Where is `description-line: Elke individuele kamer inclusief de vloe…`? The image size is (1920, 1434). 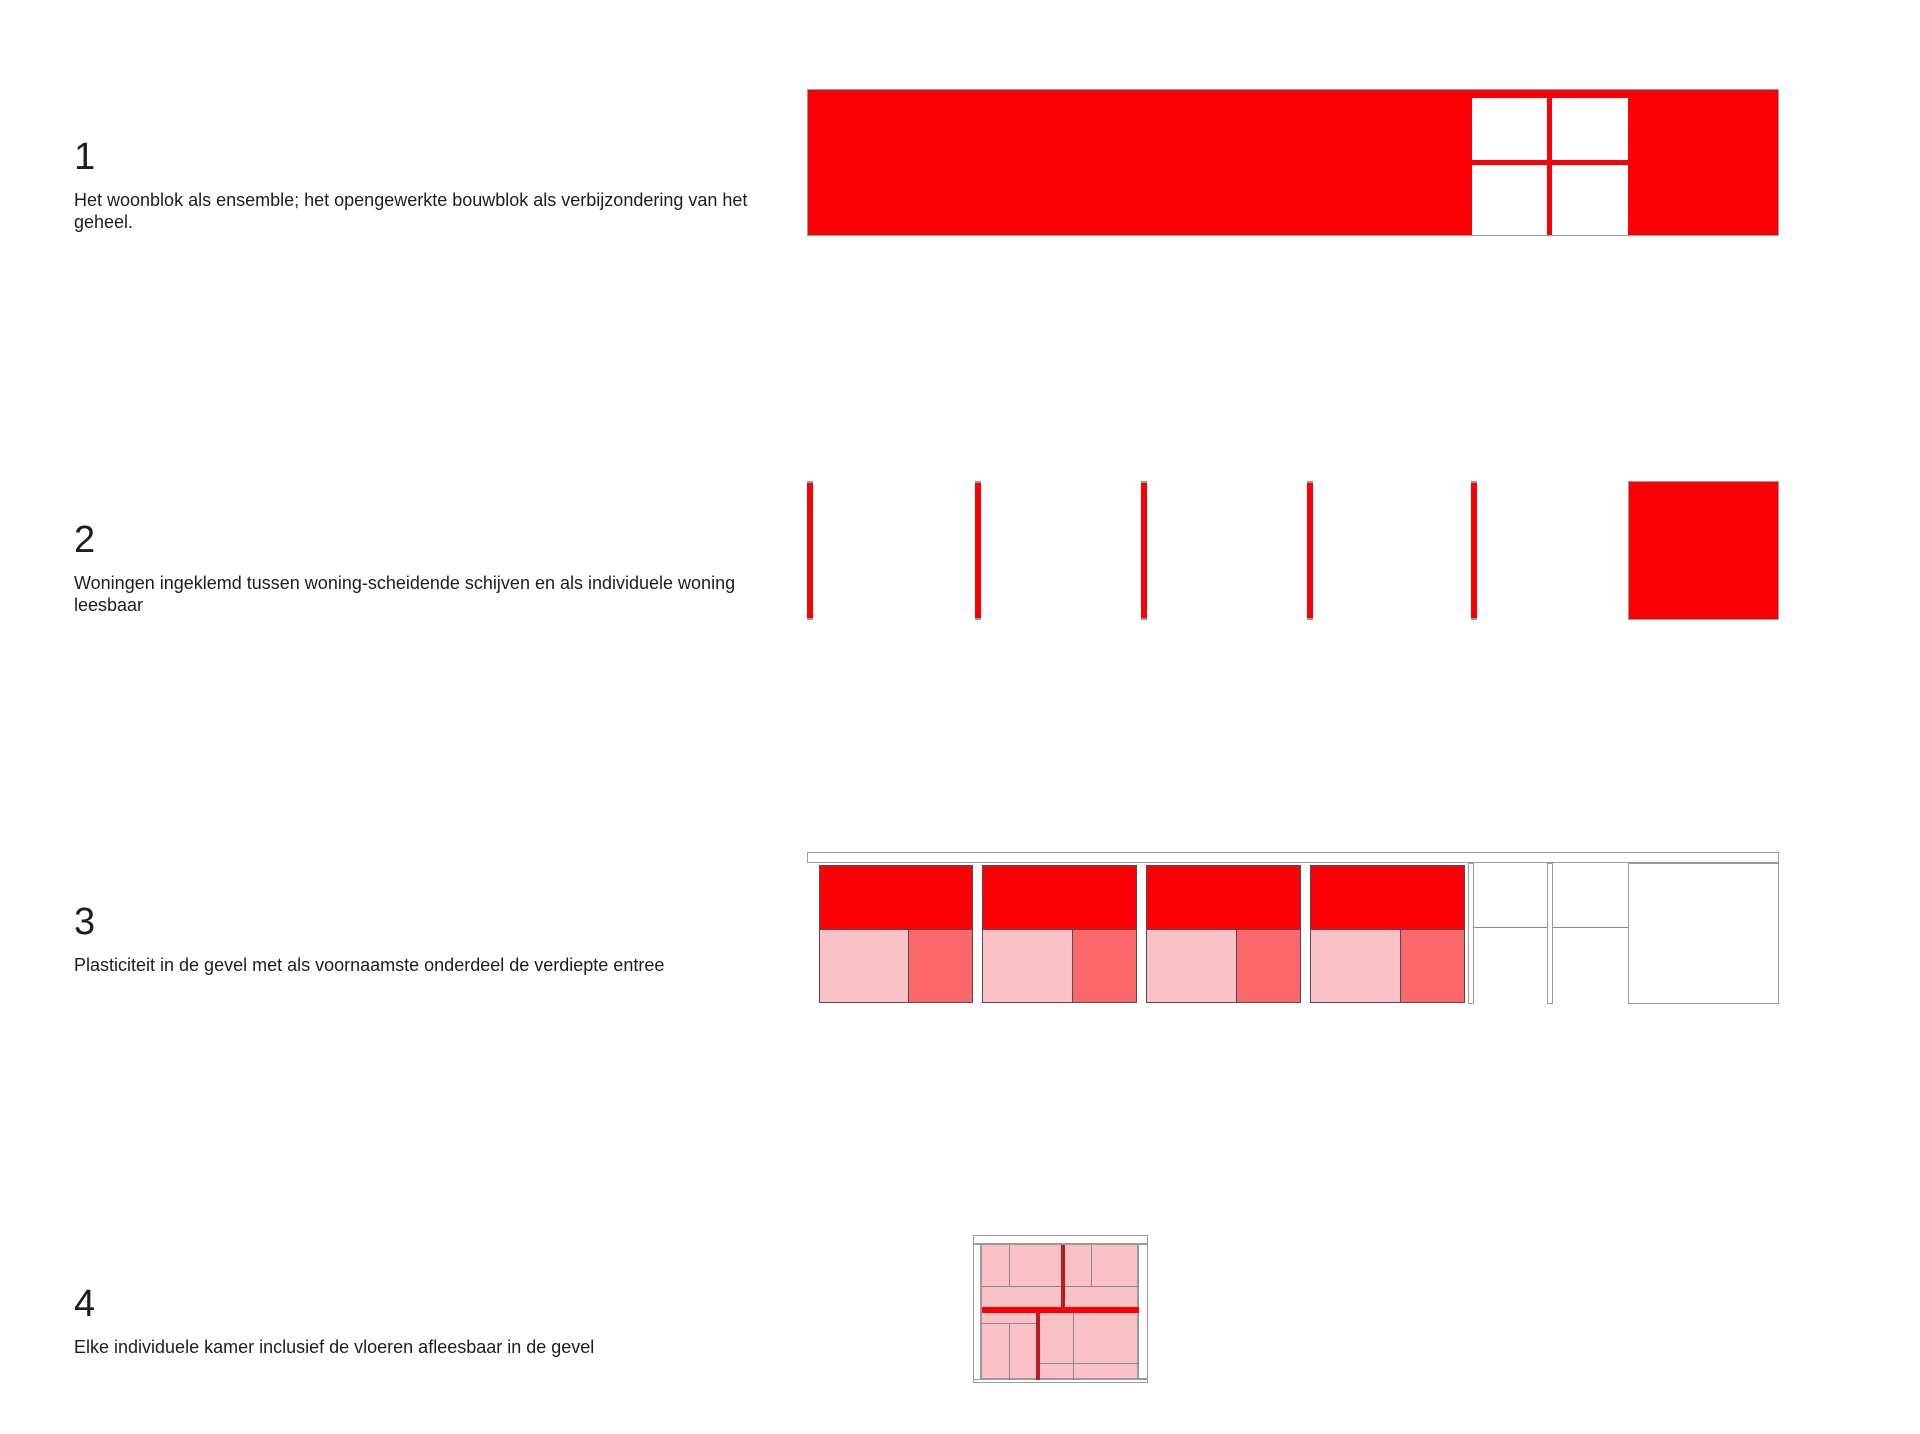
description-line: Elke individuele kamer inclusief de vloe… is located at coordinates (334, 1347).